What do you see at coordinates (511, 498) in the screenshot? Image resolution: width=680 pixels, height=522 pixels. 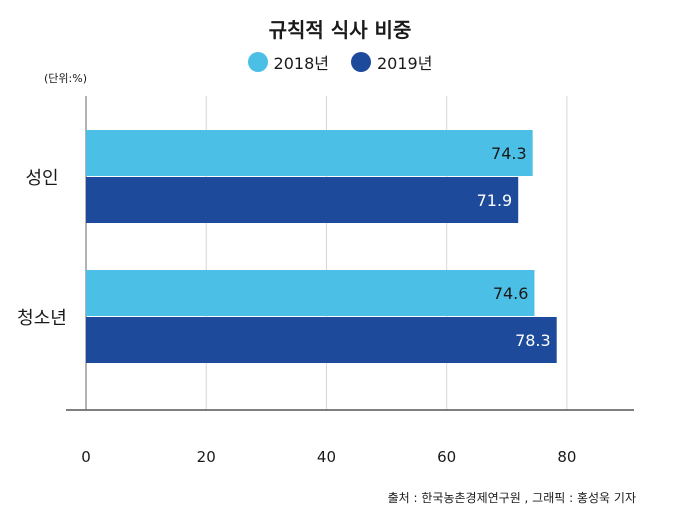 I see `source-credit: 출처 : 한국농촌경제연구원 , 그래픽 : 홍성욱 기자` at bounding box center [511, 498].